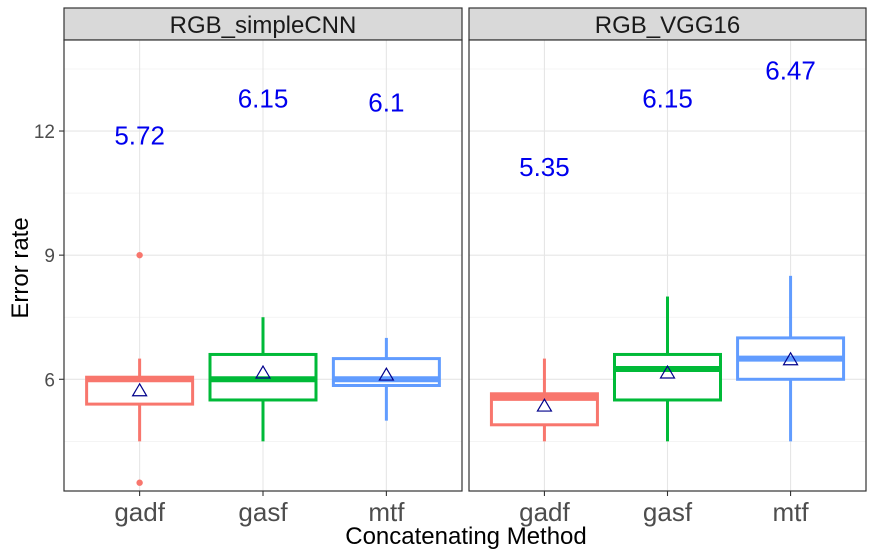 The width and height of the screenshot is (875, 555). I want to click on mean-label: 5.72, so click(139, 135).